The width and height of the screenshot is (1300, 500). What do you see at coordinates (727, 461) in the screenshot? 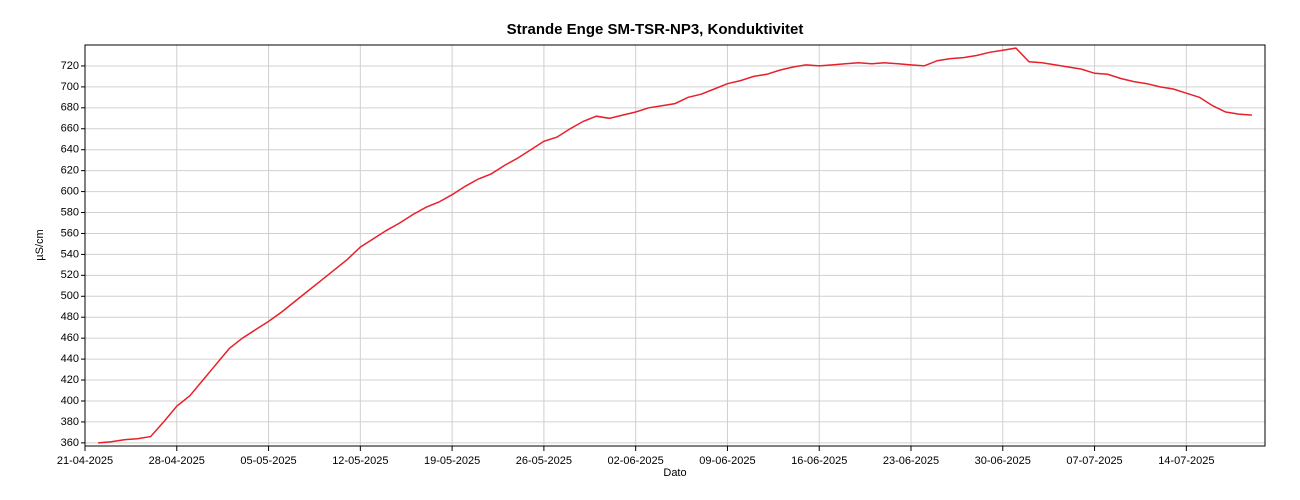
I see `x-tick-label: 09-06-2025` at bounding box center [727, 461].